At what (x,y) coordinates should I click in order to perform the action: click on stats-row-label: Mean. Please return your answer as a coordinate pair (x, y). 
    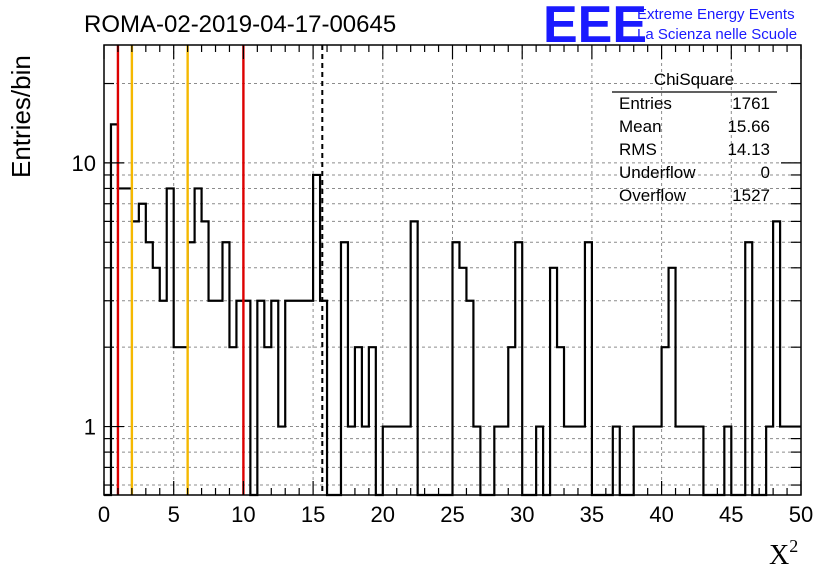
    Looking at the image, I should click on (640, 126).